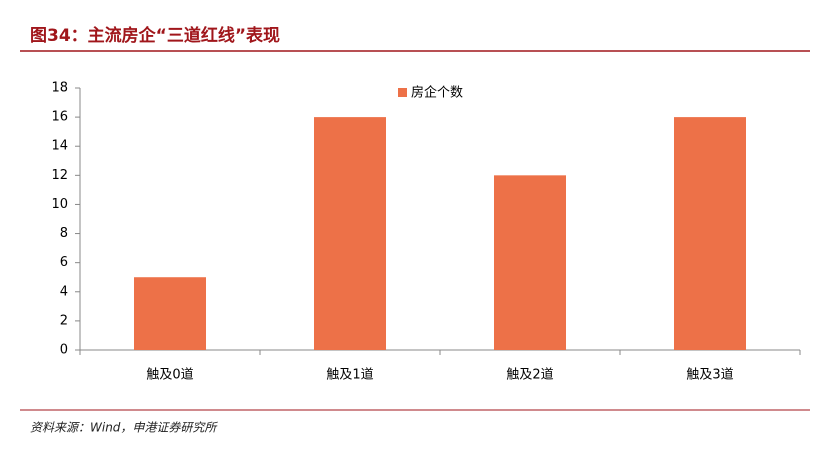 The image size is (821, 457). What do you see at coordinates (64, 262) in the screenshot?
I see `y-tick-label: 6` at bounding box center [64, 262].